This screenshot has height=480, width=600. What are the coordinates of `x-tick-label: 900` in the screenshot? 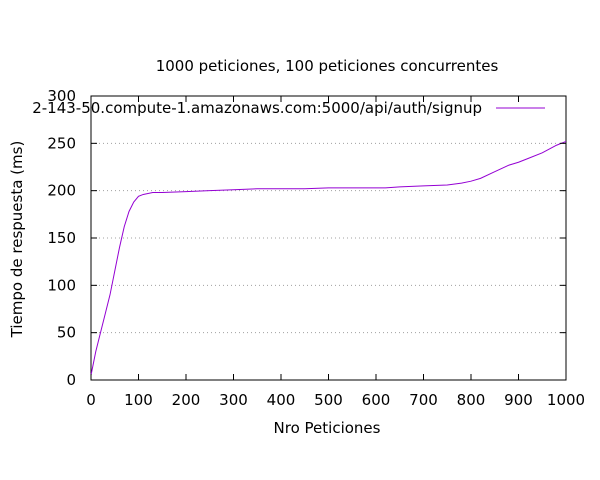 It's located at (518, 400).